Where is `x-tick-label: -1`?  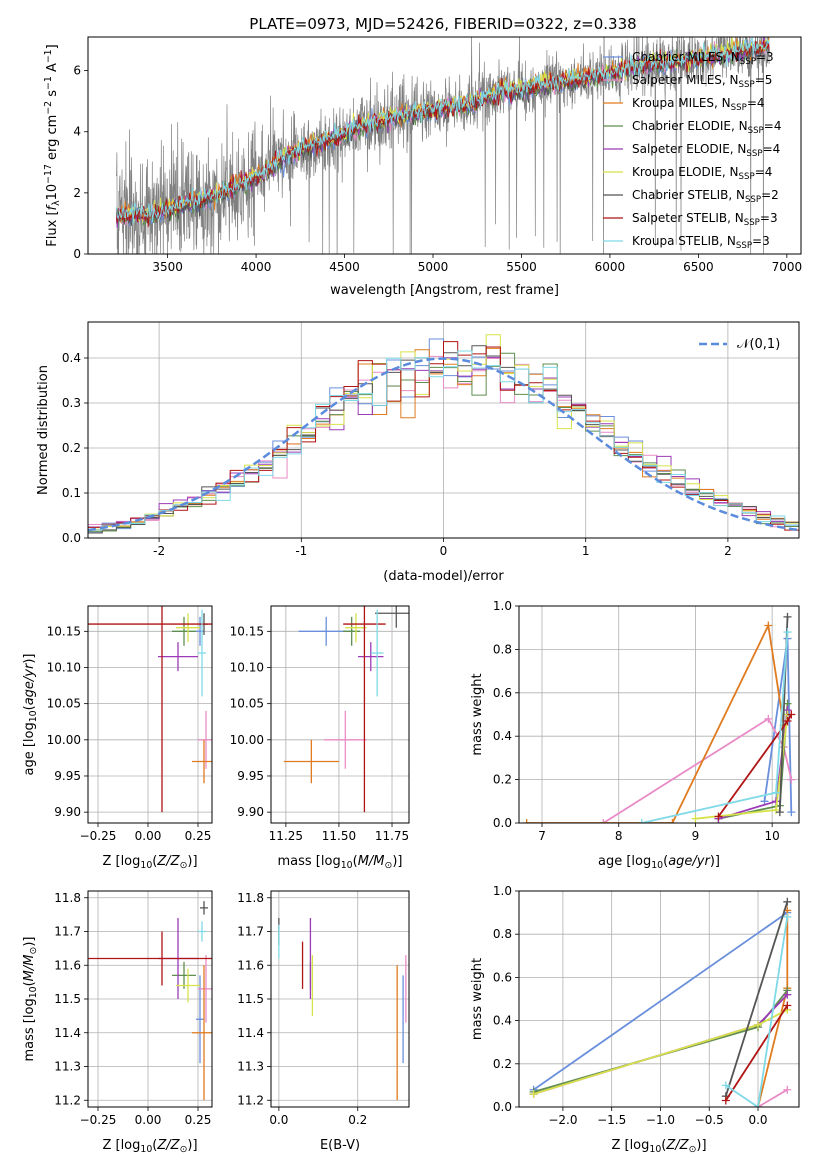
x-tick-label: -1 is located at coordinates (301, 551).